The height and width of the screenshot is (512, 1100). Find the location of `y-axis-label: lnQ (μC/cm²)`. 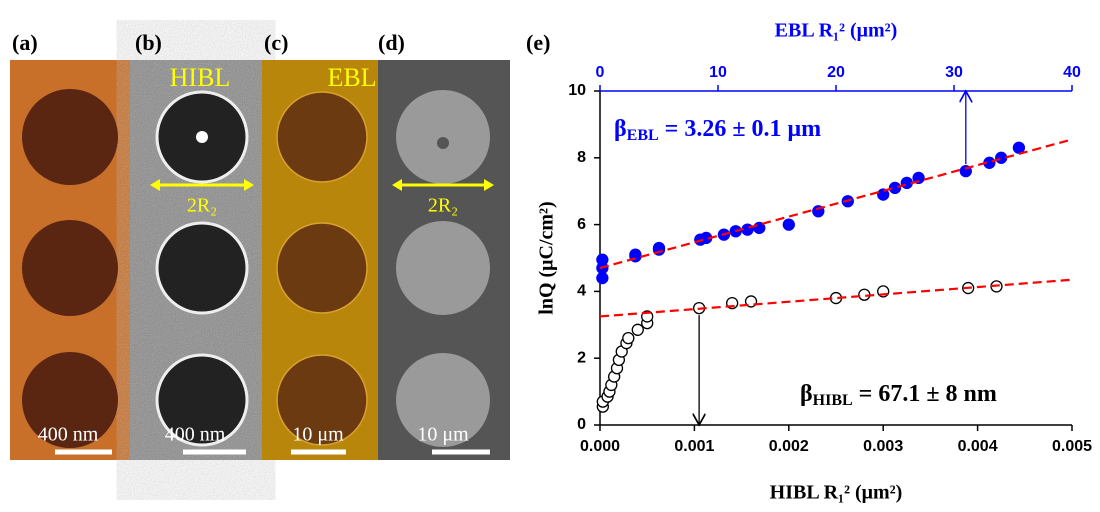

y-axis-label: lnQ (μC/cm²) is located at coordinates (547, 257).